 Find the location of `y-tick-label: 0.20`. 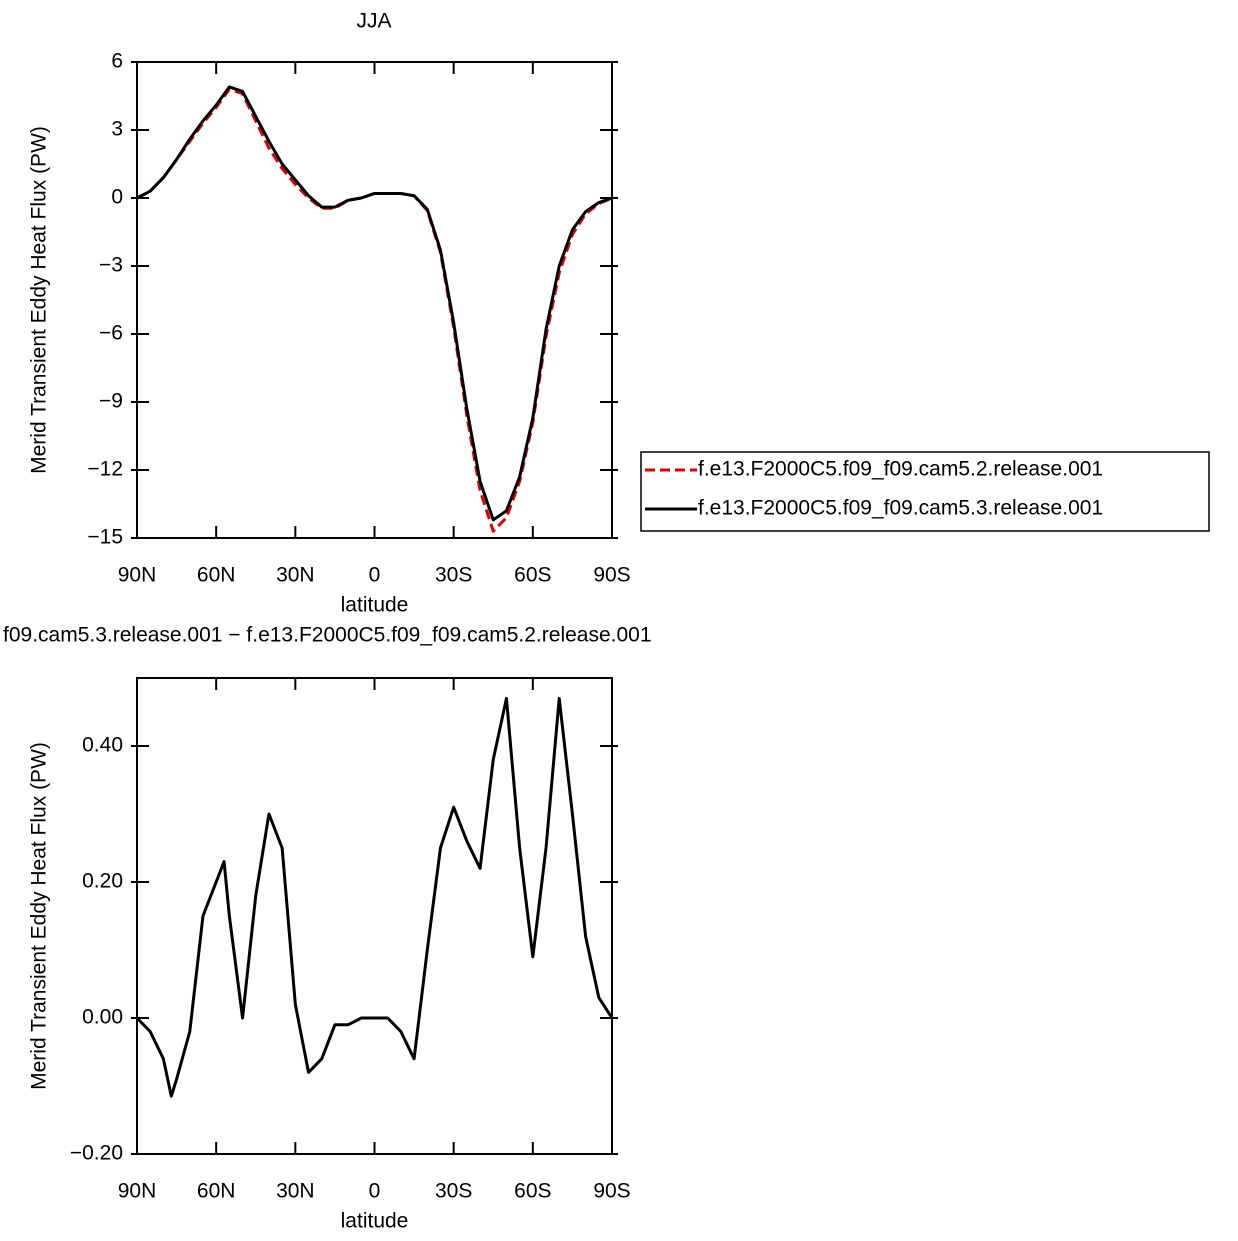

y-tick-label: 0.20 is located at coordinates (102, 881).